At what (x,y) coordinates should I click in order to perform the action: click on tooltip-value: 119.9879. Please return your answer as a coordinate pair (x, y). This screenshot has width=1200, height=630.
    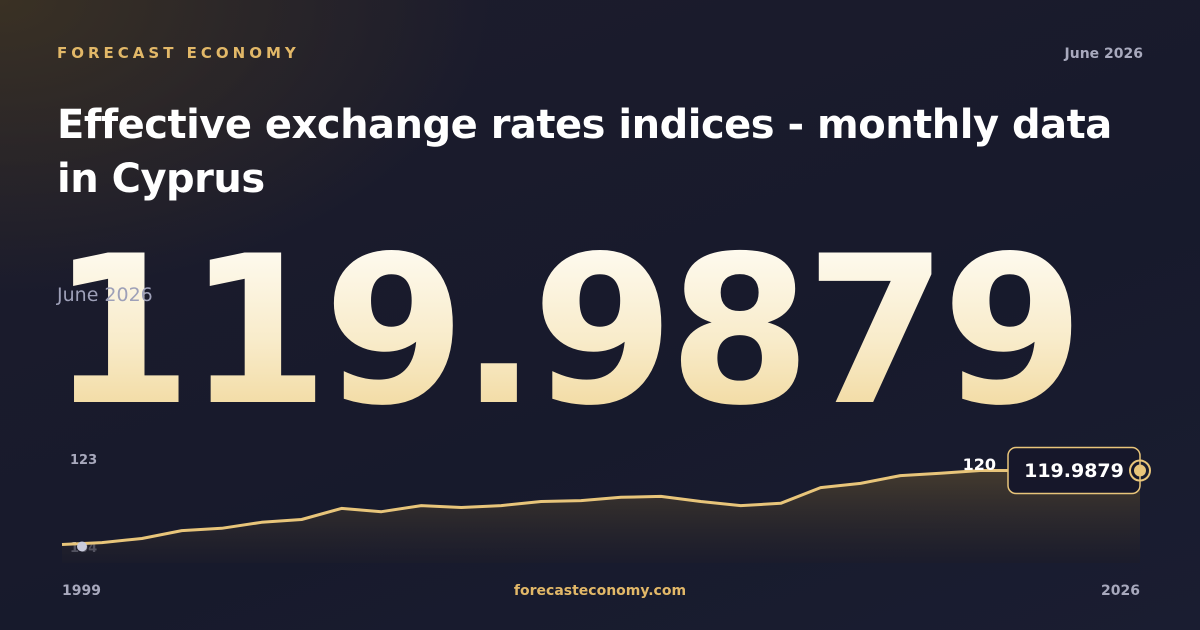
    Looking at the image, I should click on (1074, 471).